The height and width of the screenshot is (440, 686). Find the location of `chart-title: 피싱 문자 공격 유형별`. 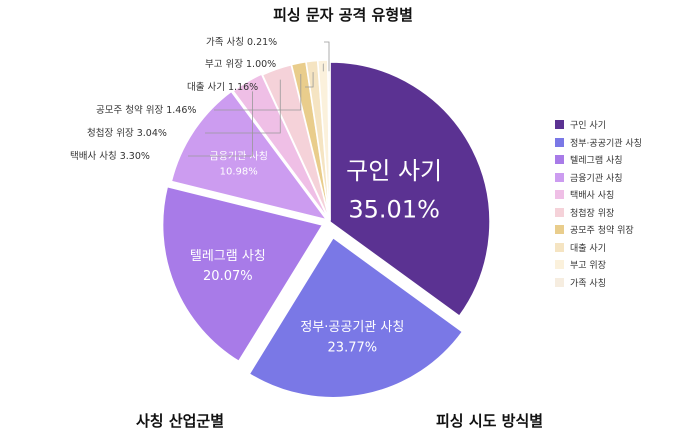

chart-title: 피싱 문자 공격 유형별 is located at coordinates (343, 15).